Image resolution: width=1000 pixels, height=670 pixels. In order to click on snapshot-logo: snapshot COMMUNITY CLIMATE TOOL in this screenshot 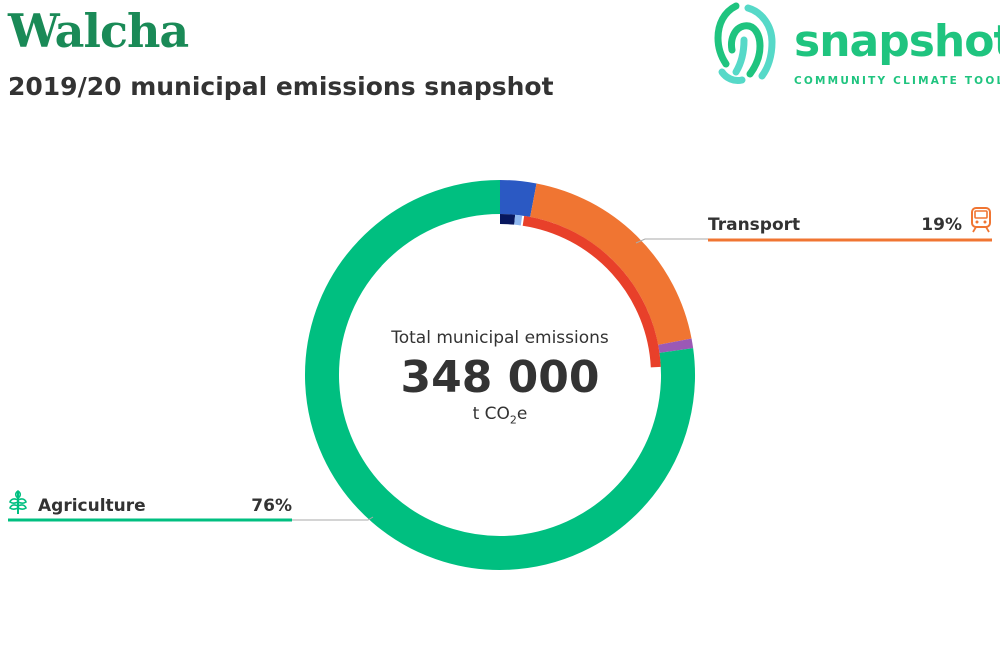, I will do `click(857, 45)`.